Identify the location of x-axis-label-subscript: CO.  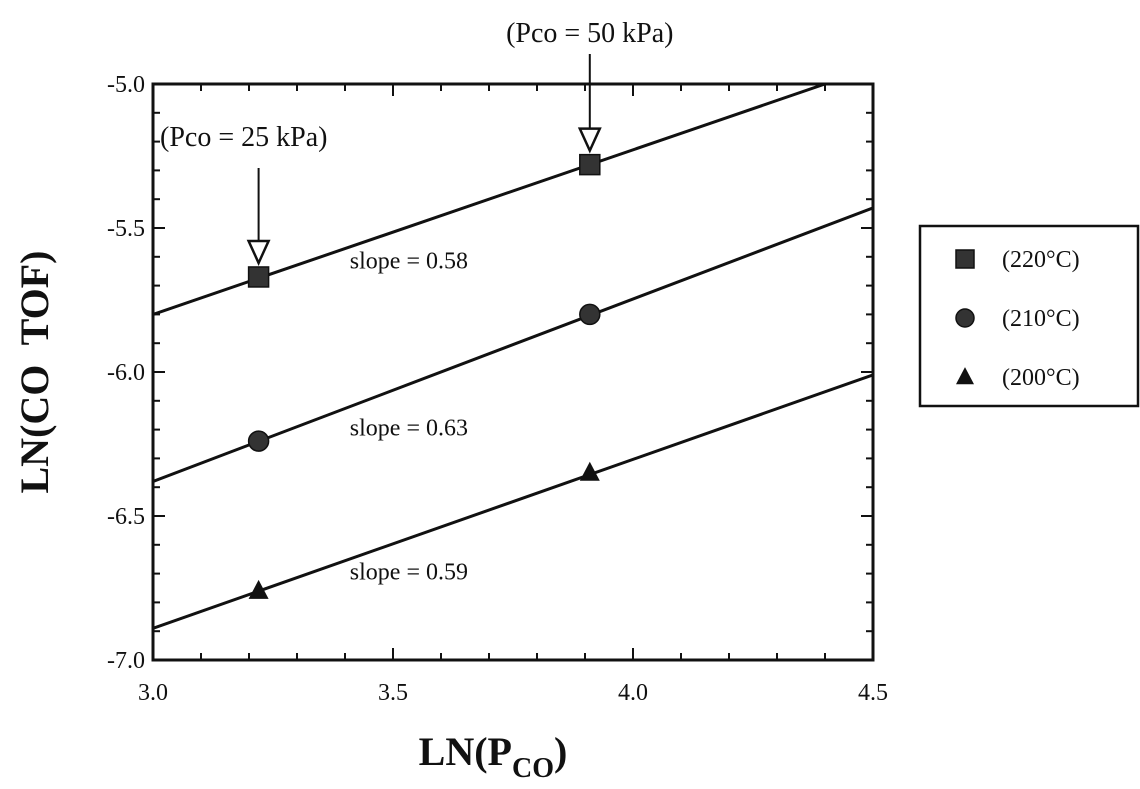
(533, 768).